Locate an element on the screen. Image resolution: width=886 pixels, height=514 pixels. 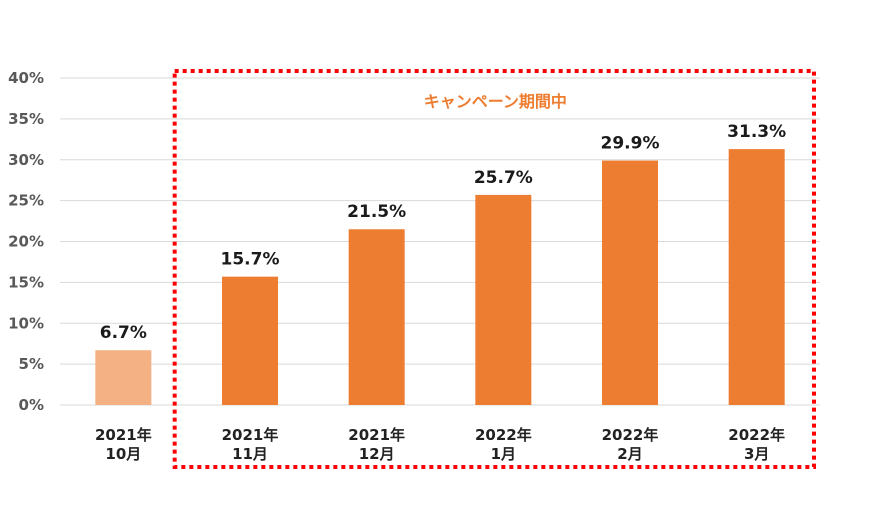
y-tick-label: 20% is located at coordinates (26, 242).